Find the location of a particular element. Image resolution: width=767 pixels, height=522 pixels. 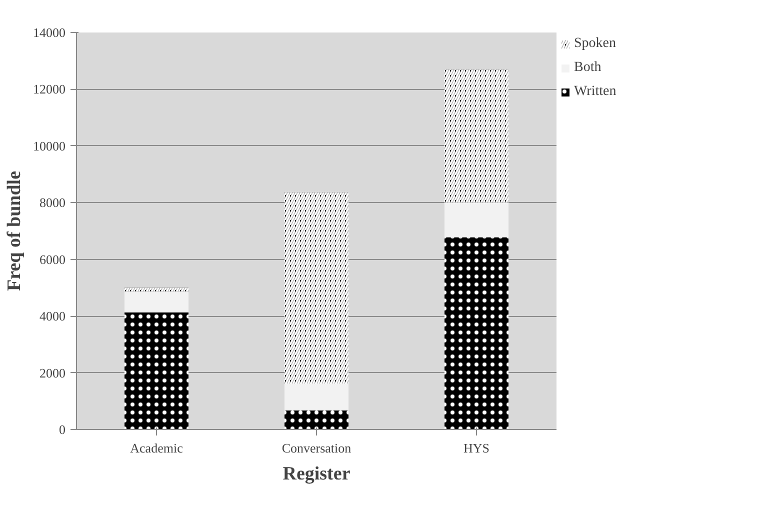

y-tick-label: 4000 is located at coordinates (53, 316).